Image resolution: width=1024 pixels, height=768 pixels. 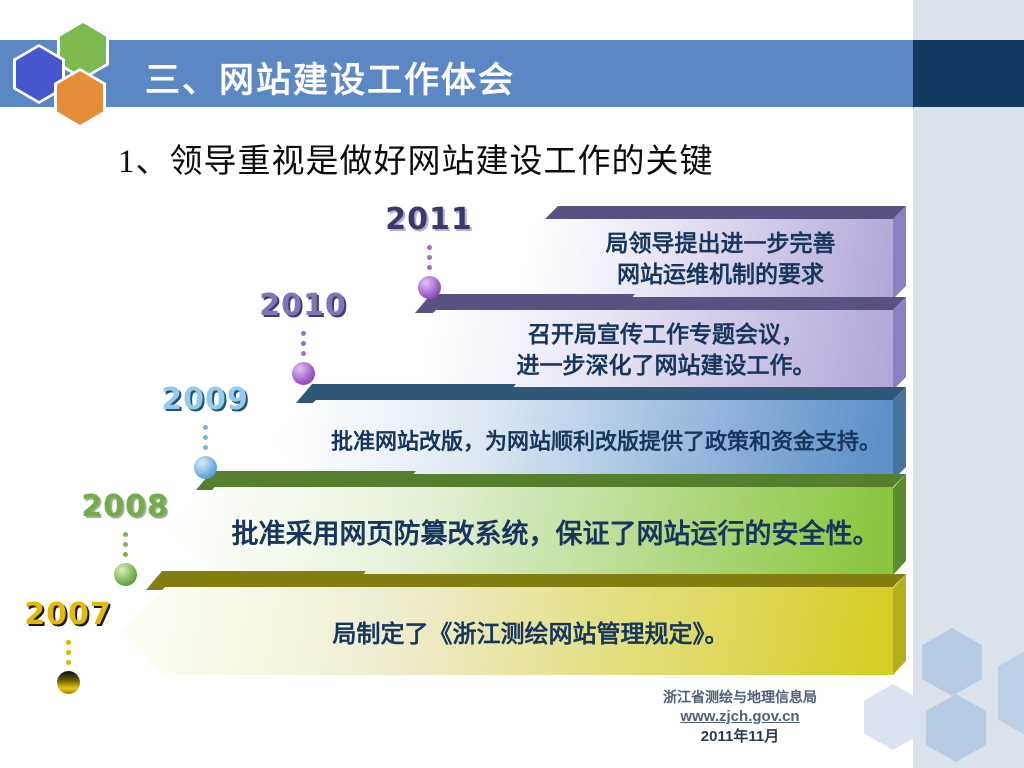 I want to click on timeline-banner-2010: 召开局宣传工作专题会议， 进一步深化了网站建设工作。, so click(x=643, y=350).